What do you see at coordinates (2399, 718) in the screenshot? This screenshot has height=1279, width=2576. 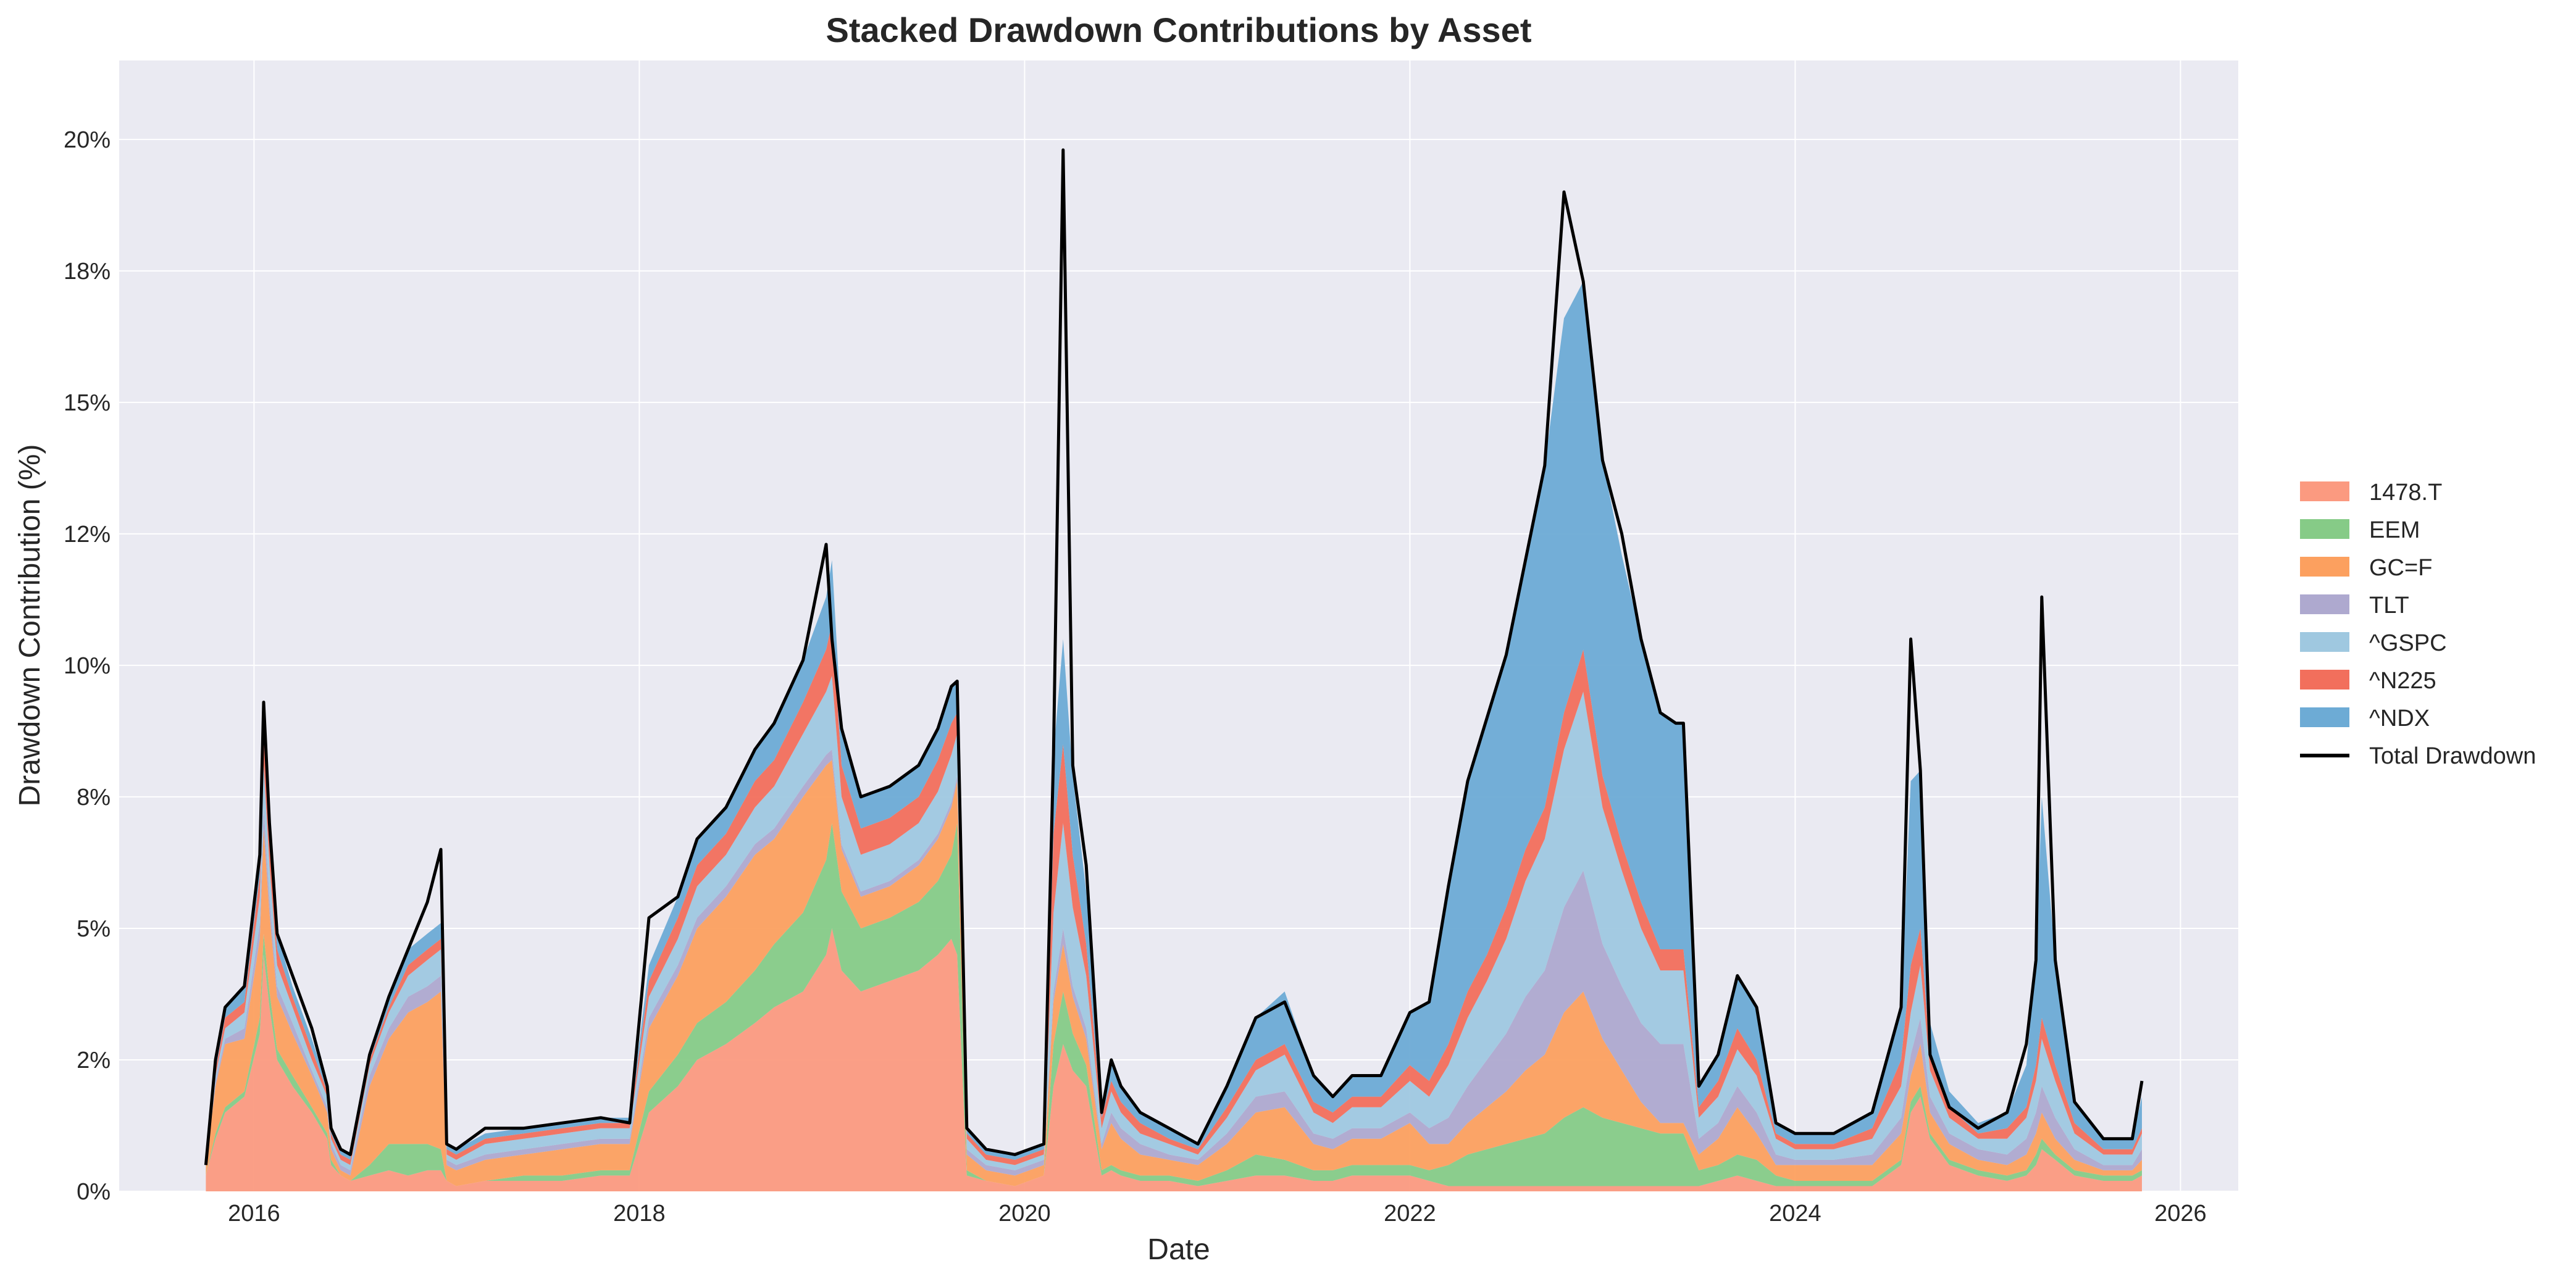 I see `legend-label: ^NDX` at bounding box center [2399, 718].